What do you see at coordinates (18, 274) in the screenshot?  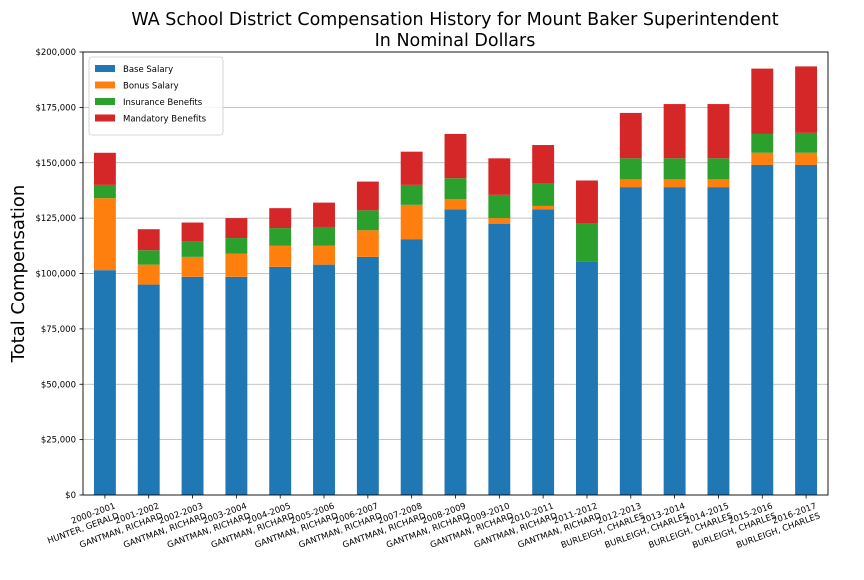 I see `y-axis-label: Total Compensation` at bounding box center [18, 274].